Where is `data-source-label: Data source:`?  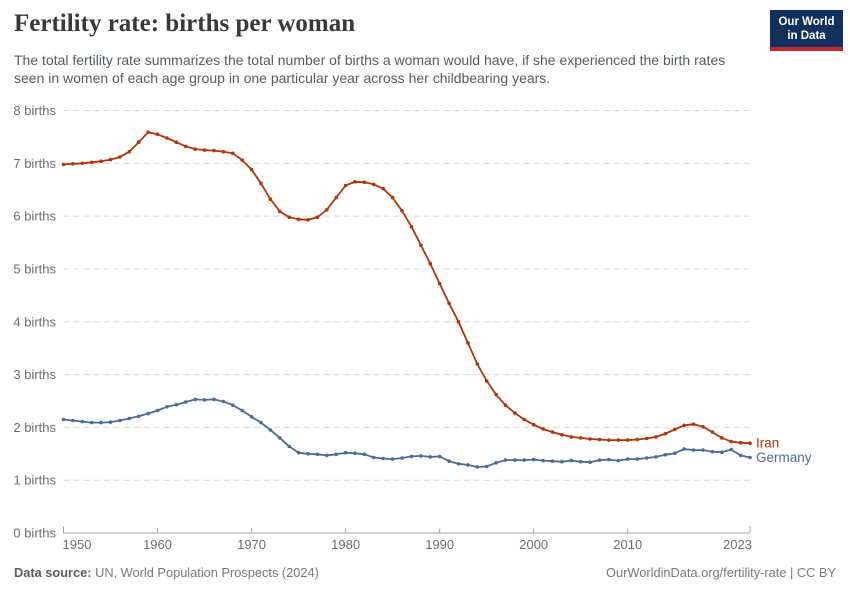
data-source-label: Data source: is located at coordinates (53, 572).